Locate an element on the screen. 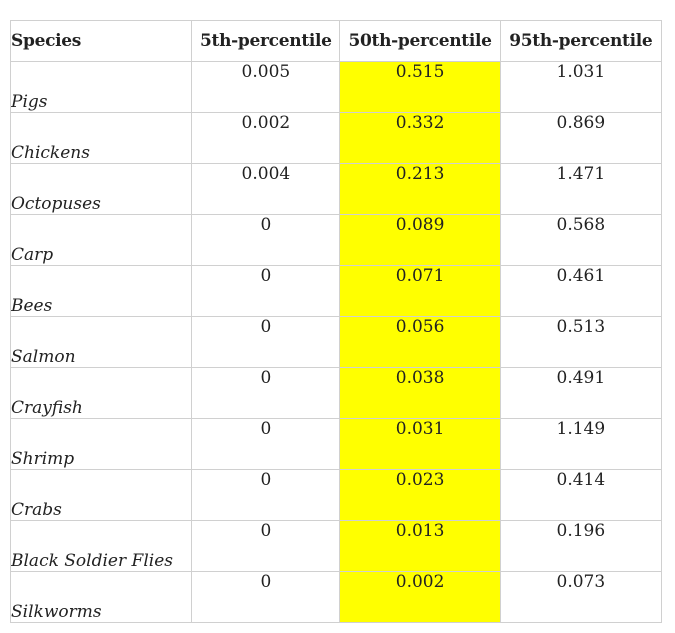 This screenshot has height=633, width=675. species-cell: Salmon is located at coordinates (101, 342).